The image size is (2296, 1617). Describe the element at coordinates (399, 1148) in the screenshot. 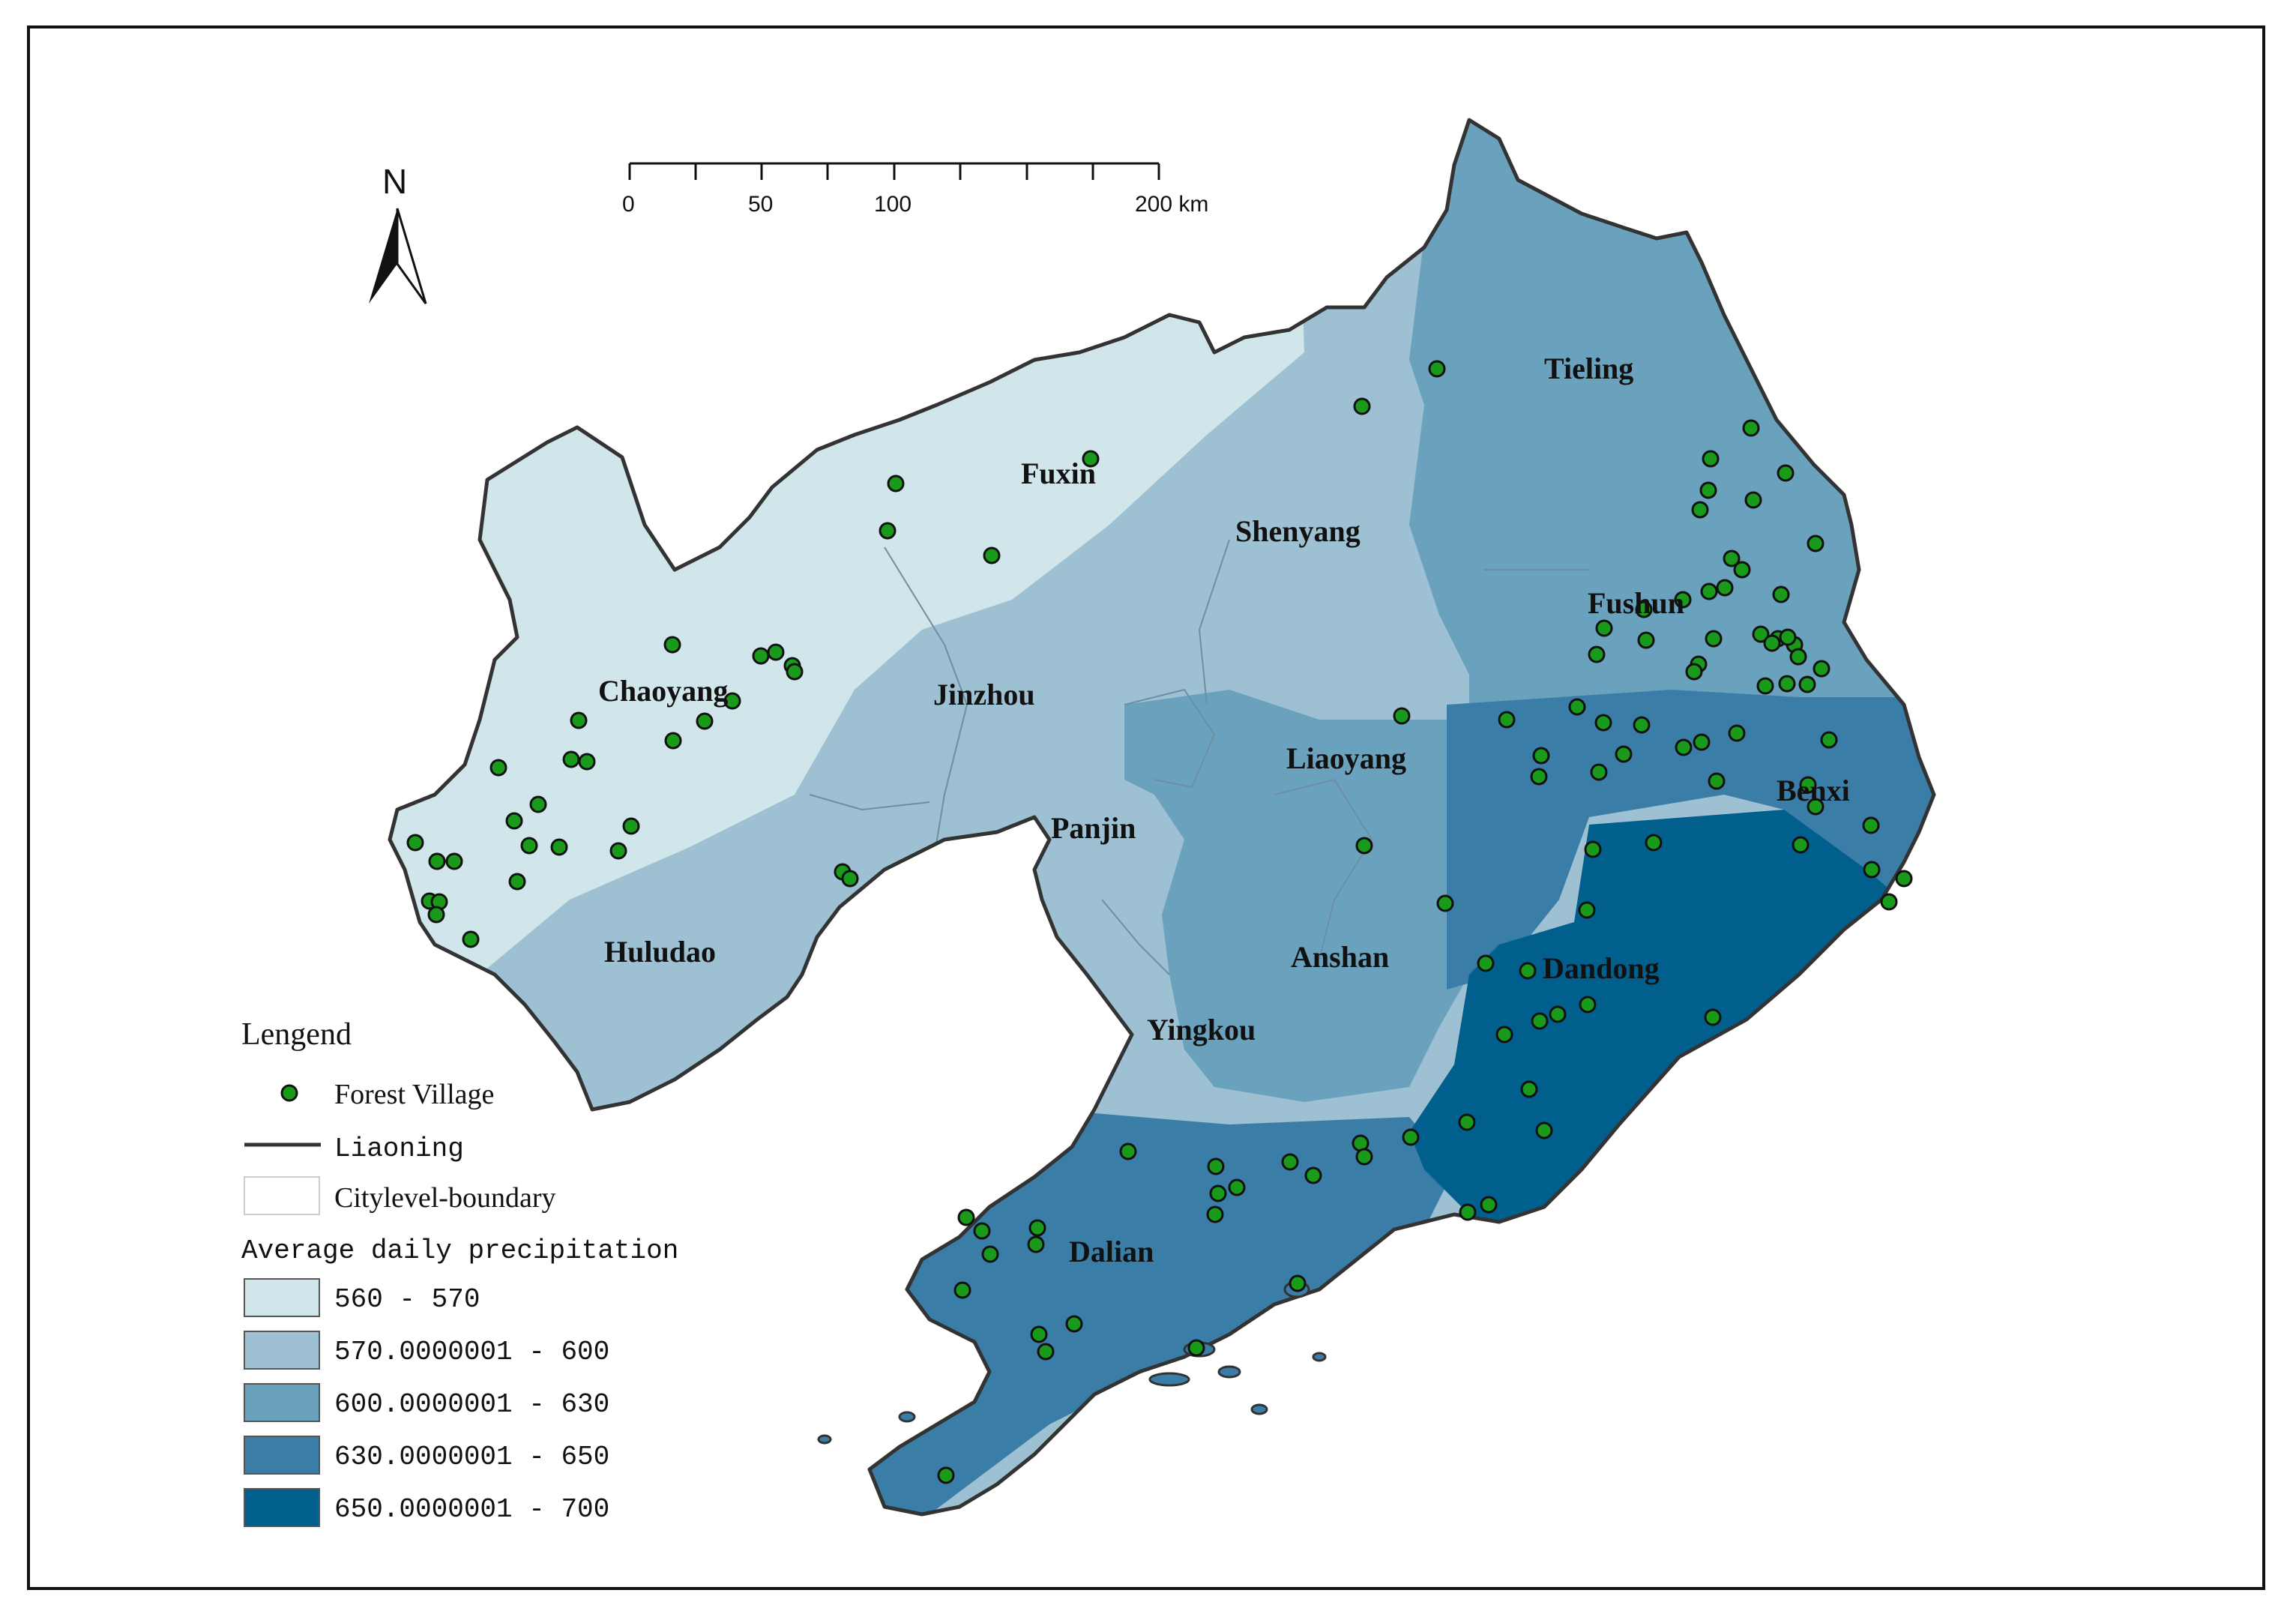

I see `legend-province-label: Liaoning` at that location.